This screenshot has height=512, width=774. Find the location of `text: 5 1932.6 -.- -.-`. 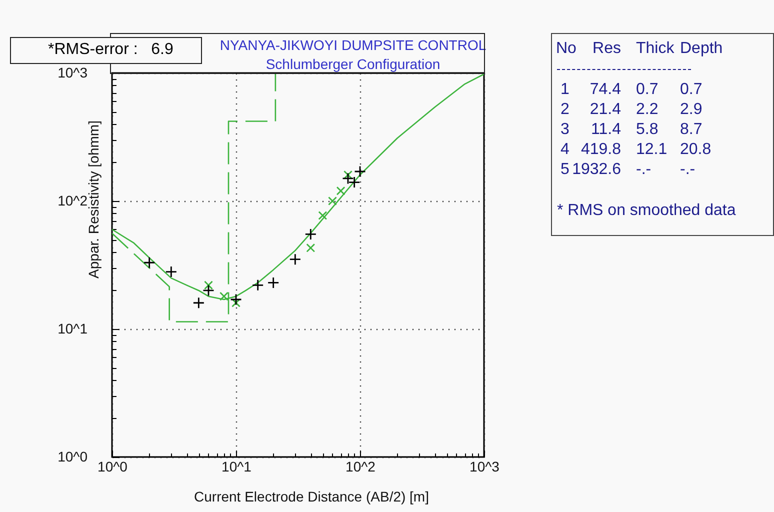

text: 5 1932.6 -.- -.- is located at coordinates (628, 169).